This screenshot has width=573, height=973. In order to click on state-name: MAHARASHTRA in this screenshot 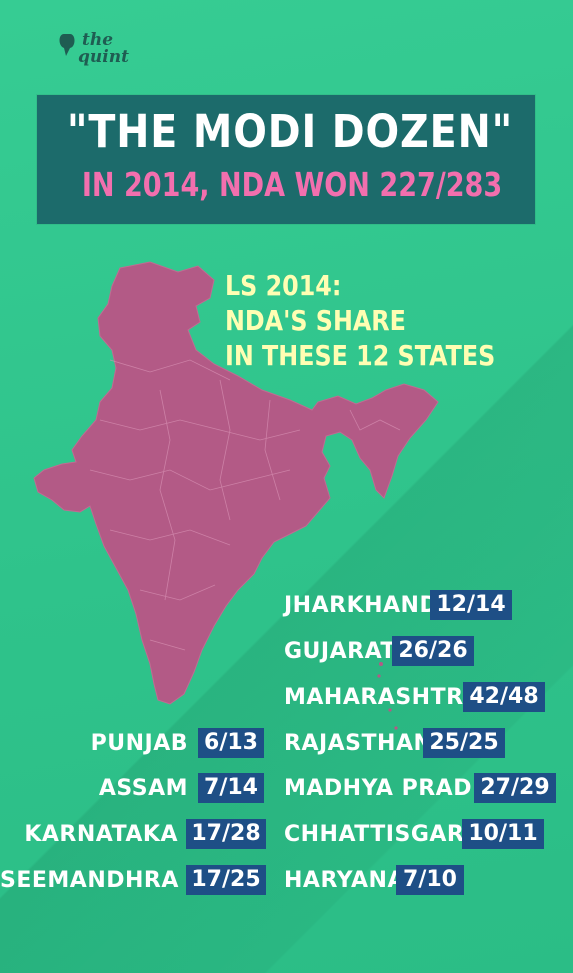, I will do `click(383, 697)`.